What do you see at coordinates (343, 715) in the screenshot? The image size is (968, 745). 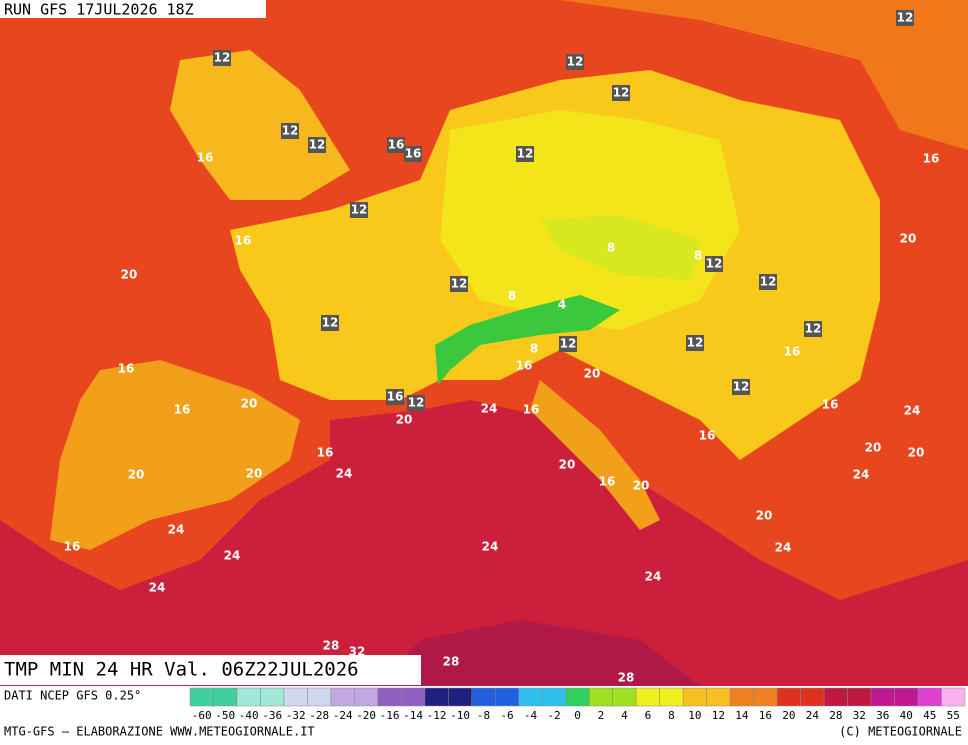 I see `colorbar-label: -24` at bounding box center [343, 715].